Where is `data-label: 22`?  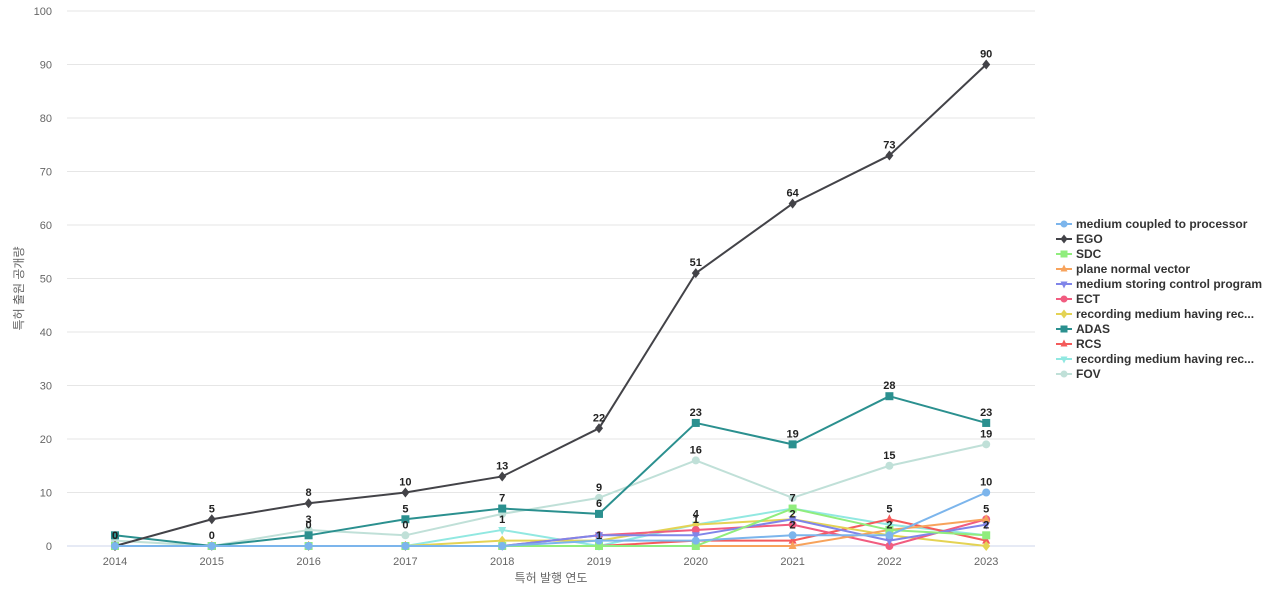
data-label: 22 is located at coordinates (599, 418).